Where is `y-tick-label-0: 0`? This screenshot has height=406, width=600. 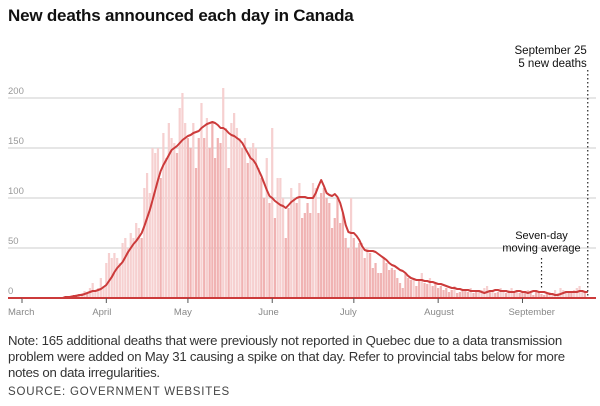 y-tick-label-0: 0 is located at coordinates (10, 291).